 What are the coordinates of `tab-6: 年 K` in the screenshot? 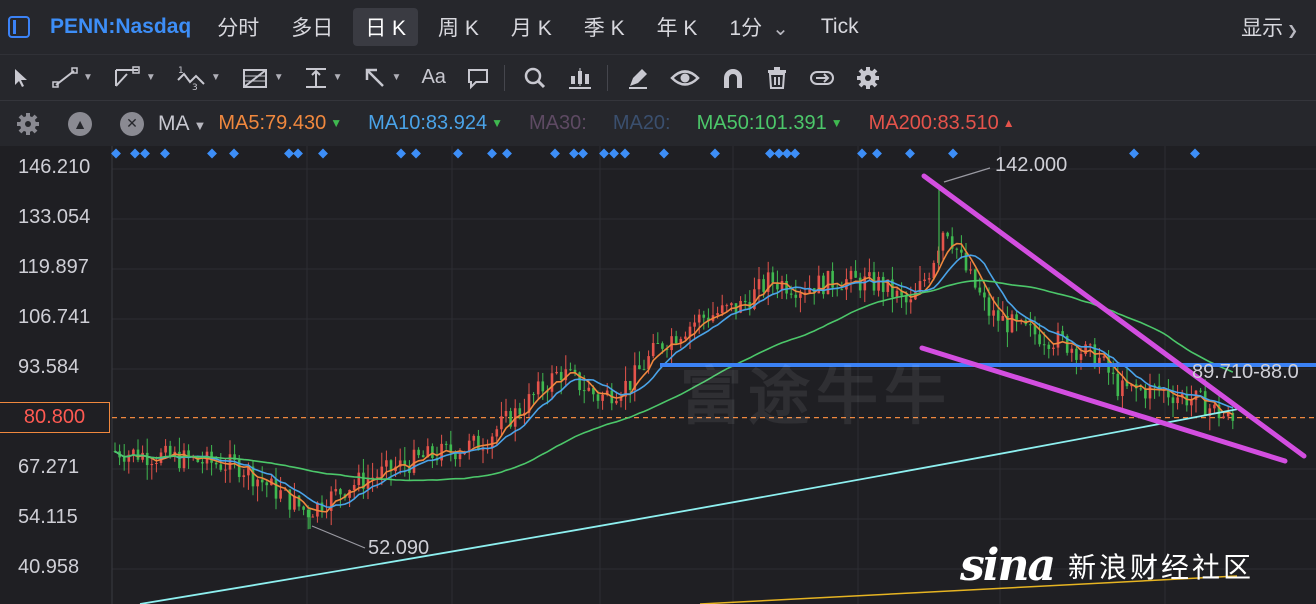 It's located at (677, 27).